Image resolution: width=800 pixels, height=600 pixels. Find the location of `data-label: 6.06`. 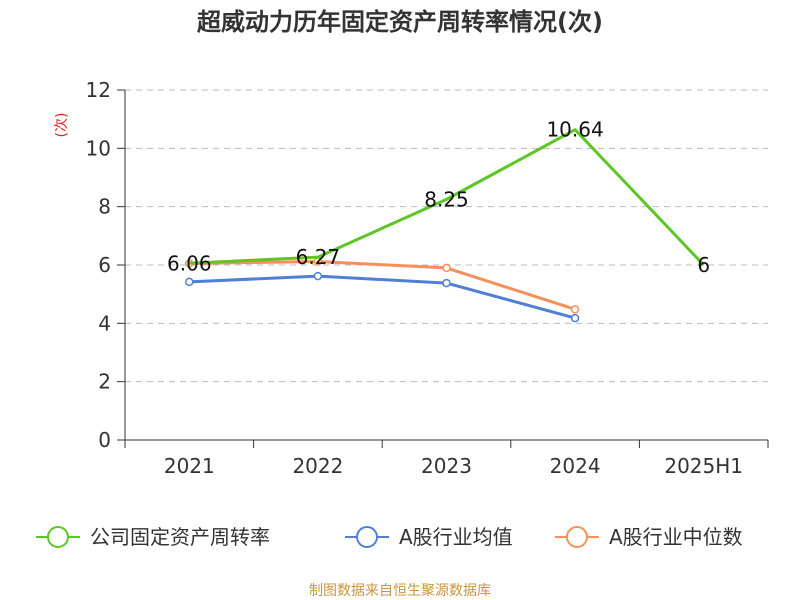

data-label: 6.06 is located at coordinates (189, 263).